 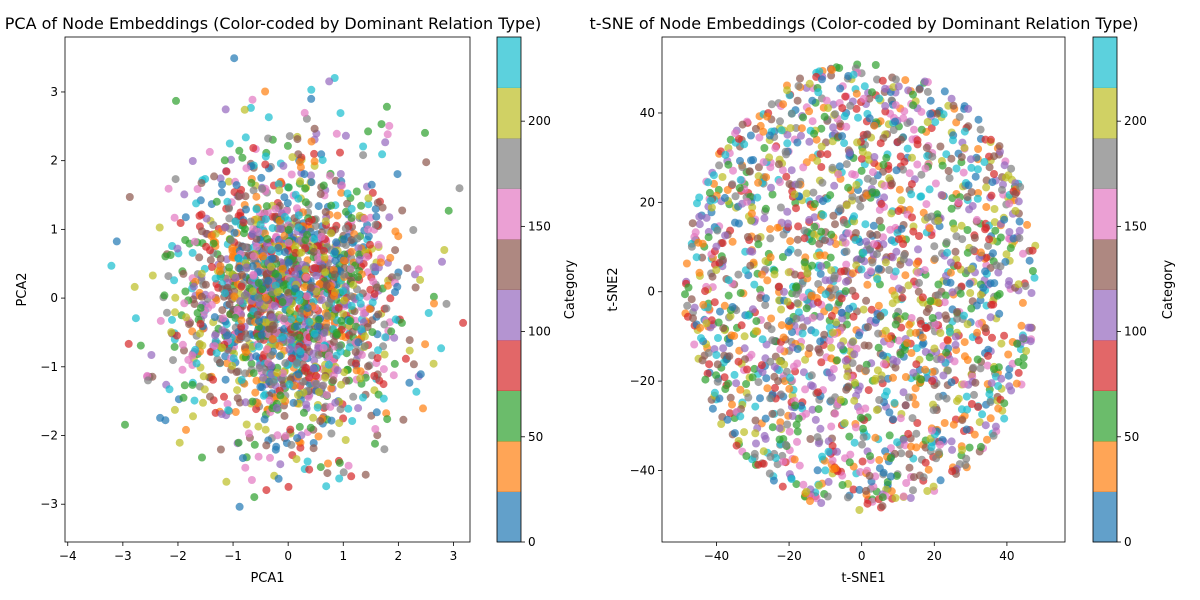 What do you see at coordinates (1006, 556) in the screenshot?
I see `x-tick-label: 40` at bounding box center [1006, 556].